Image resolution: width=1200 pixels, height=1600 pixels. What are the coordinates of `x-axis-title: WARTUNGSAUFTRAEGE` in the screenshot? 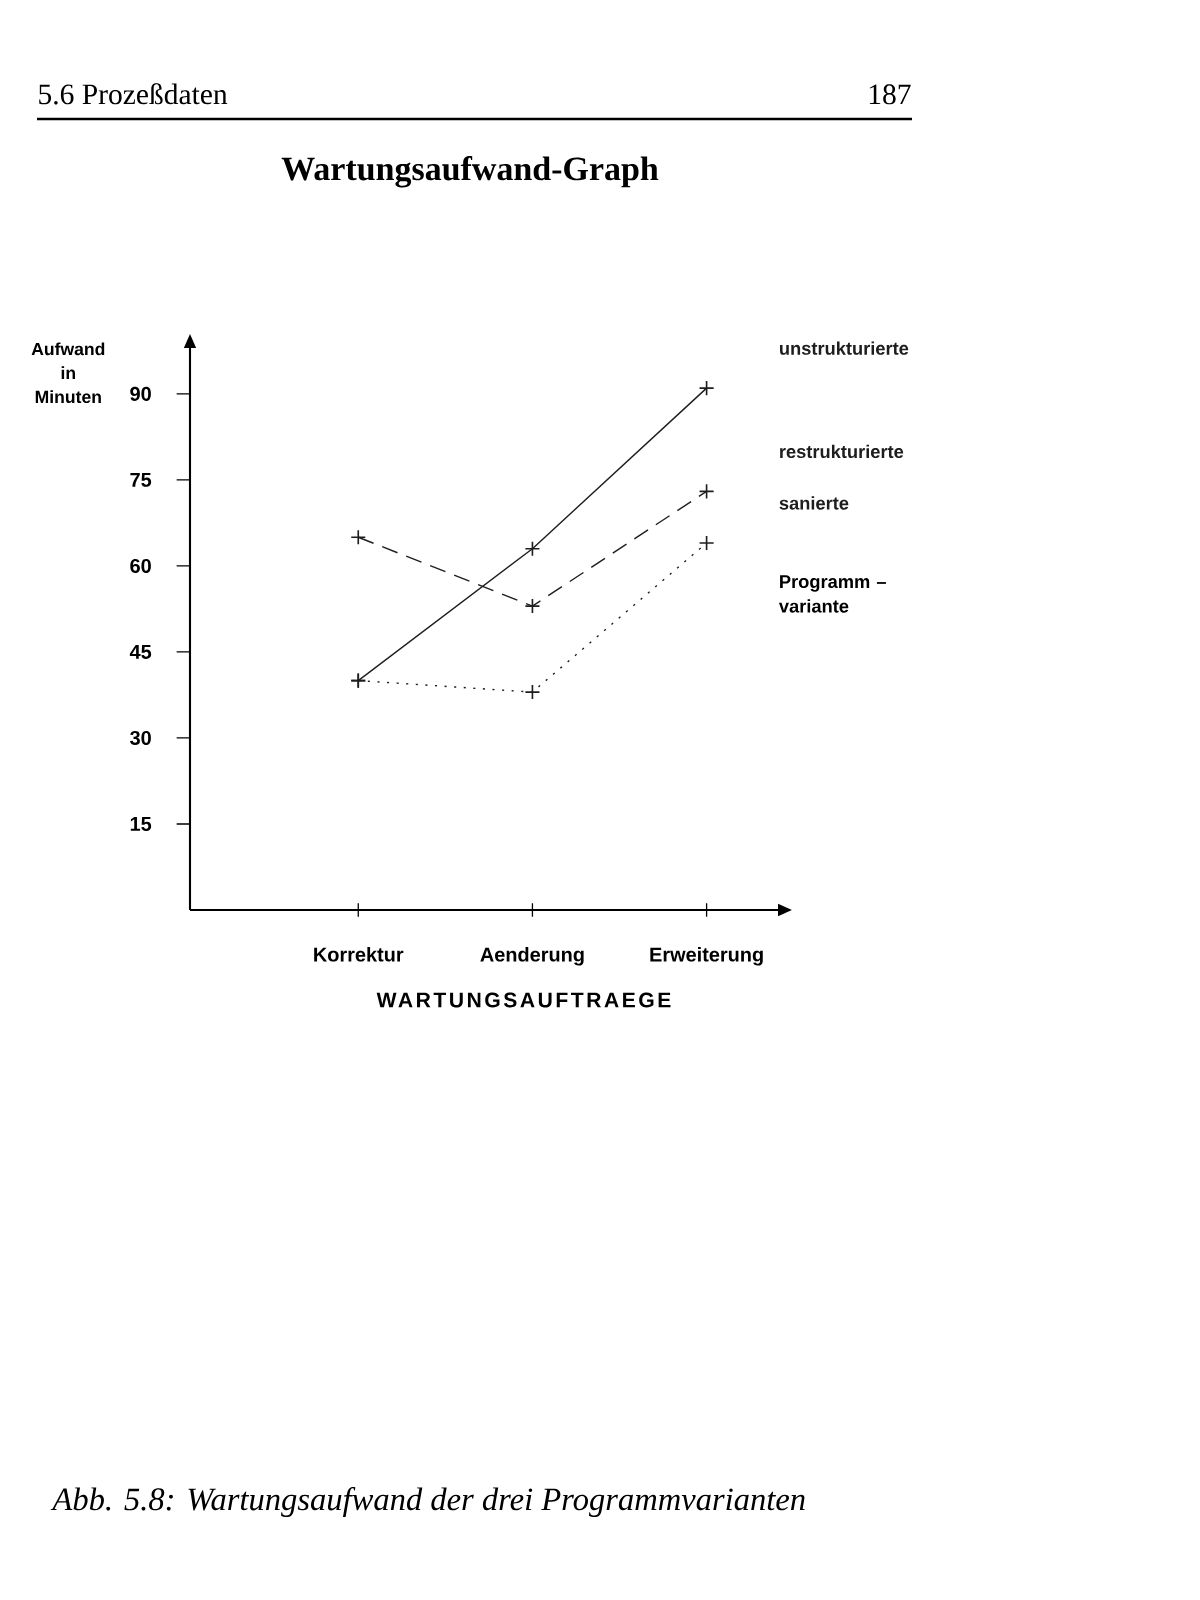 It's located at (523, 1000).